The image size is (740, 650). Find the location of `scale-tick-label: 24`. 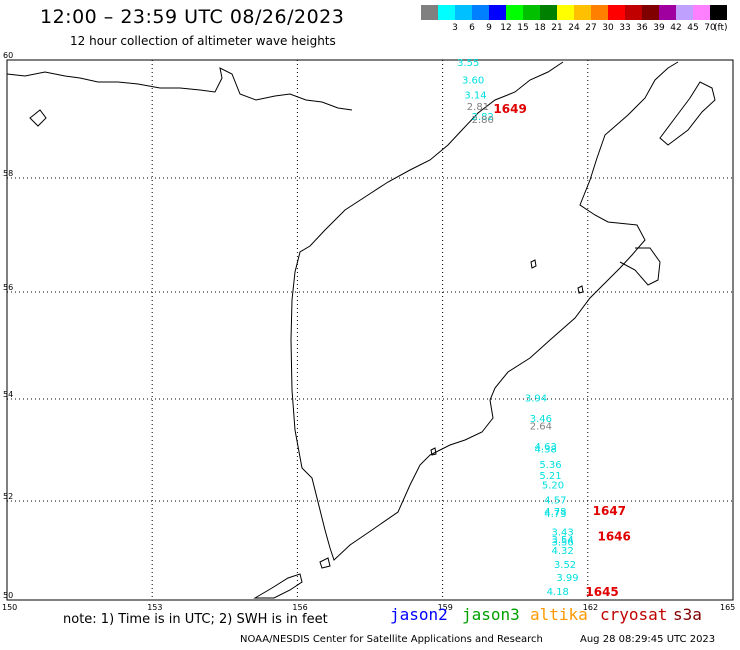

scale-tick-label: 24 is located at coordinates (574, 28).